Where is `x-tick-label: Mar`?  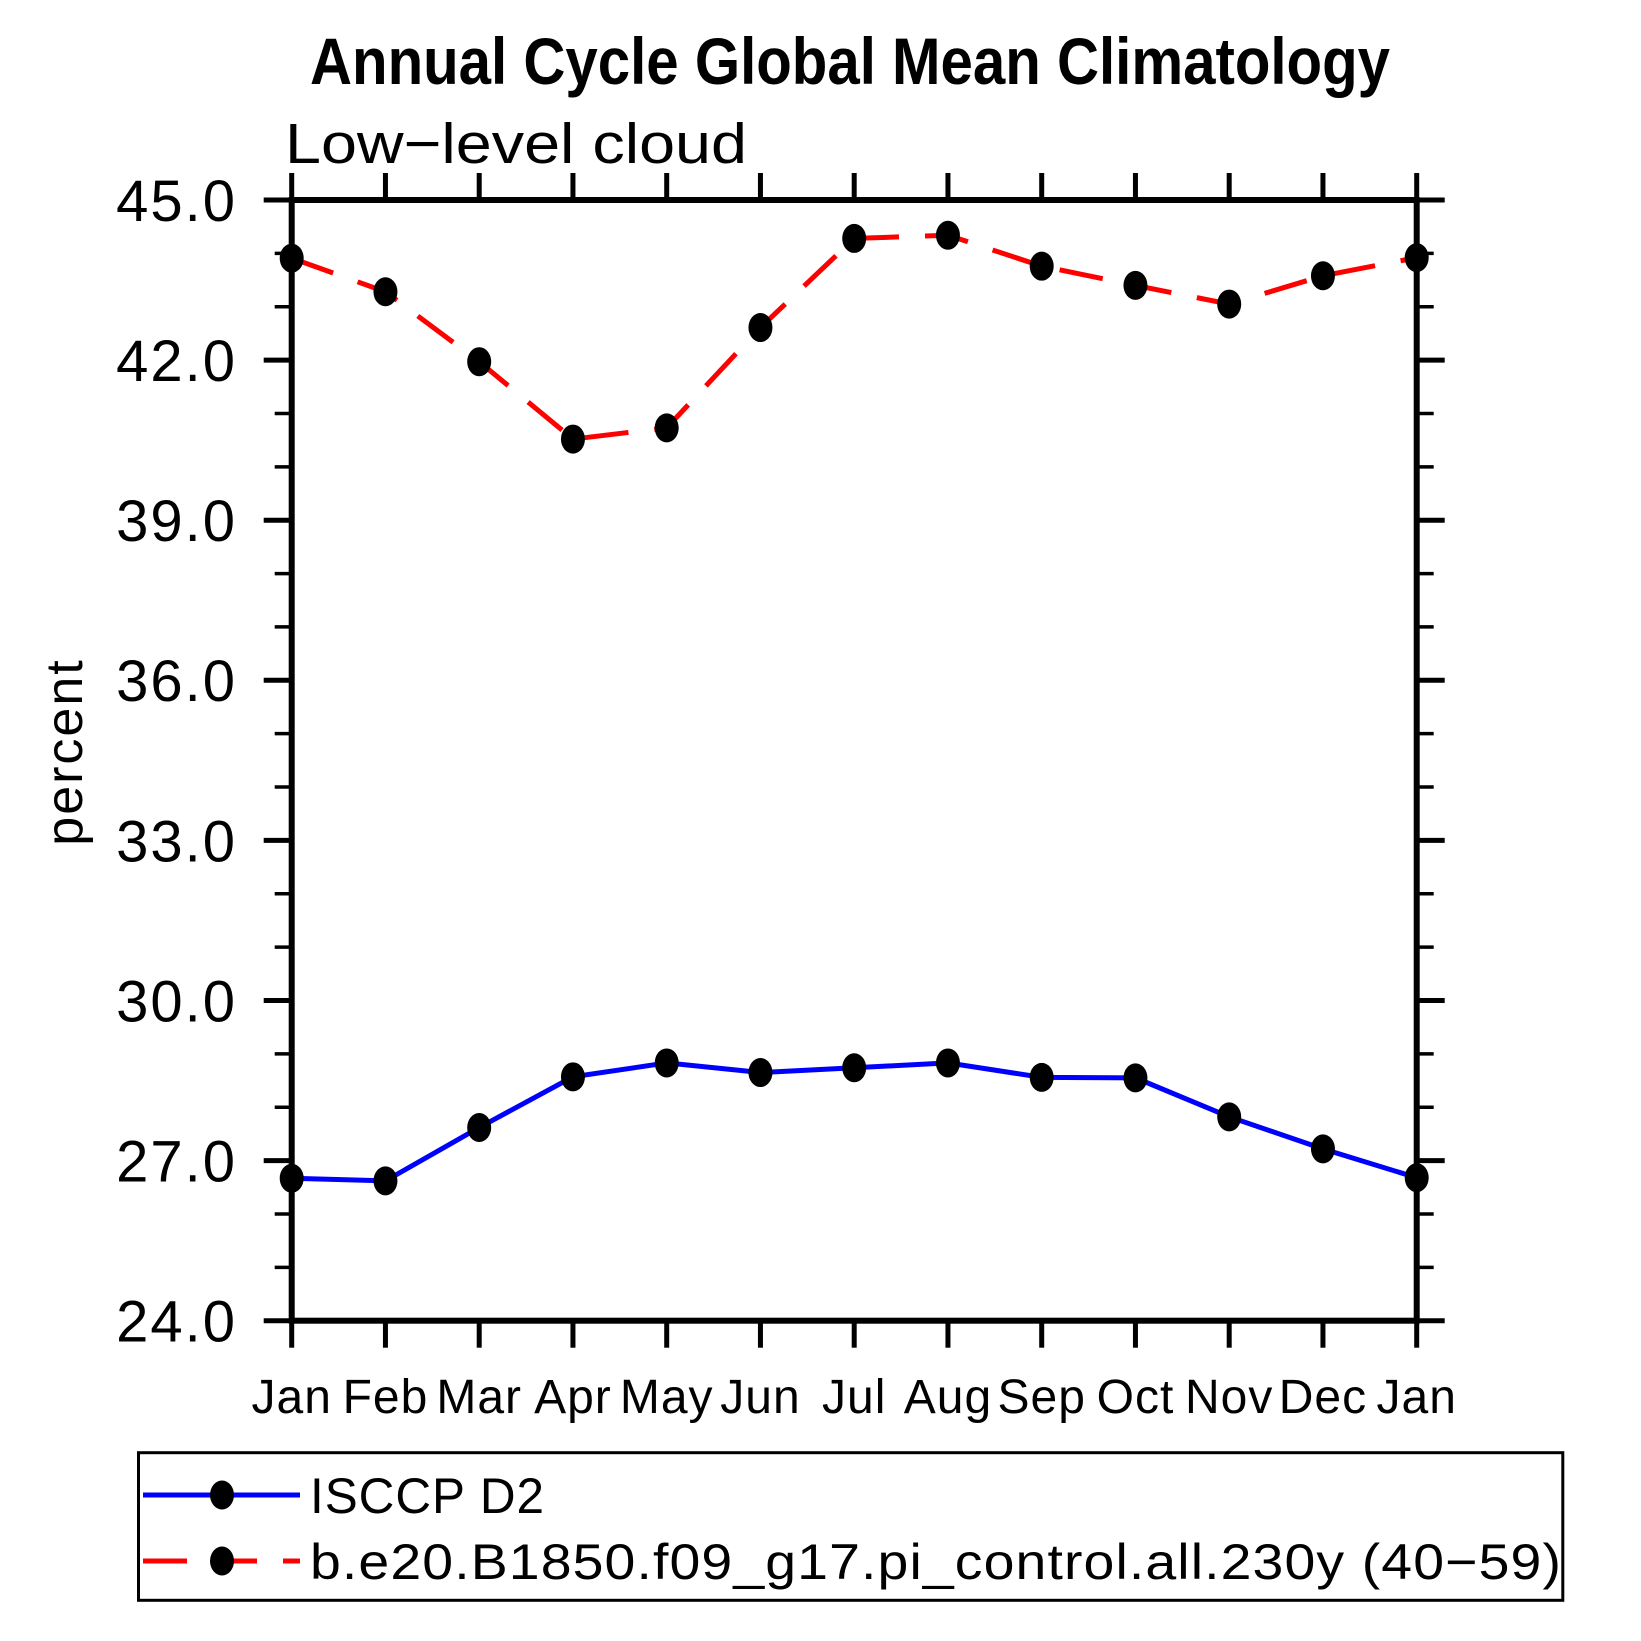 x-tick-label: Mar is located at coordinates (479, 1397).